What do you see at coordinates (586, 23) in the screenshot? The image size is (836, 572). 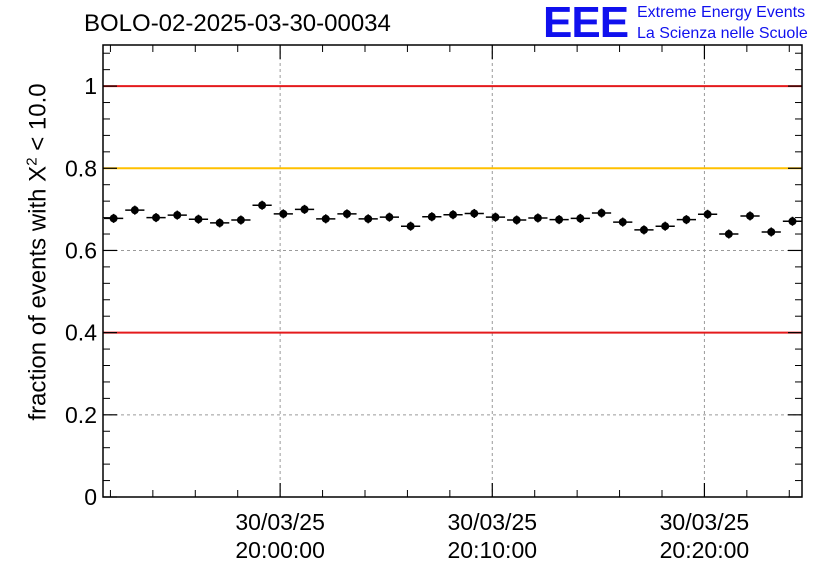 I see `eee-logo: EEE` at bounding box center [586, 23].